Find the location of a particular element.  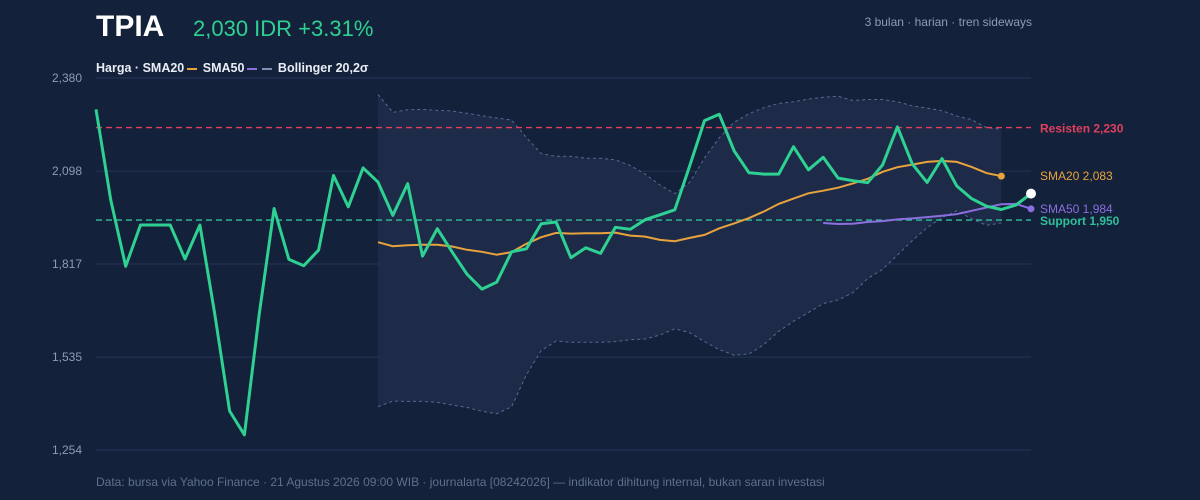

y-tick-label: 1,535 is located at coordinates (67, 357).